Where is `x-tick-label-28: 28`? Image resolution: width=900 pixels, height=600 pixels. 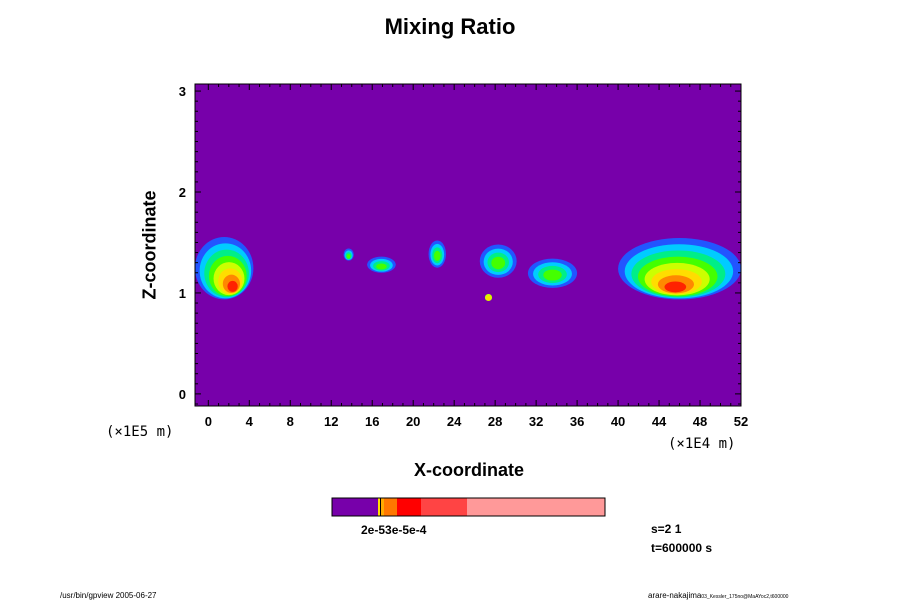
x-tick-label-28: 28 is located at coordinates (495, 421).